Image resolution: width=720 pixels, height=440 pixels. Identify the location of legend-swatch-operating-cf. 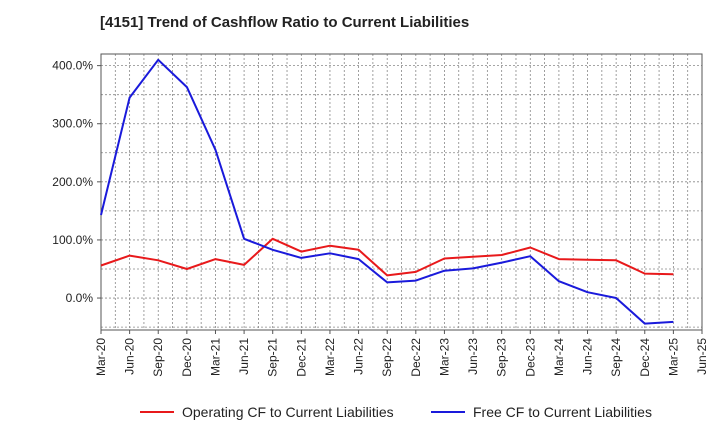
(157, 412).